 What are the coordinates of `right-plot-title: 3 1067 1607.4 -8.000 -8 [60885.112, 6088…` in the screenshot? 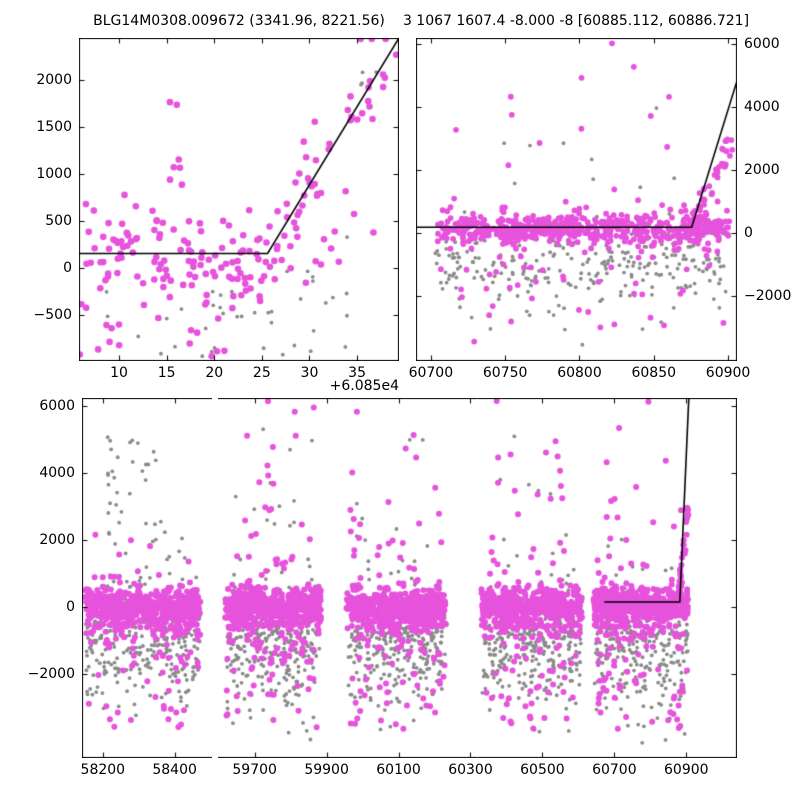 It's located at (576, 21).